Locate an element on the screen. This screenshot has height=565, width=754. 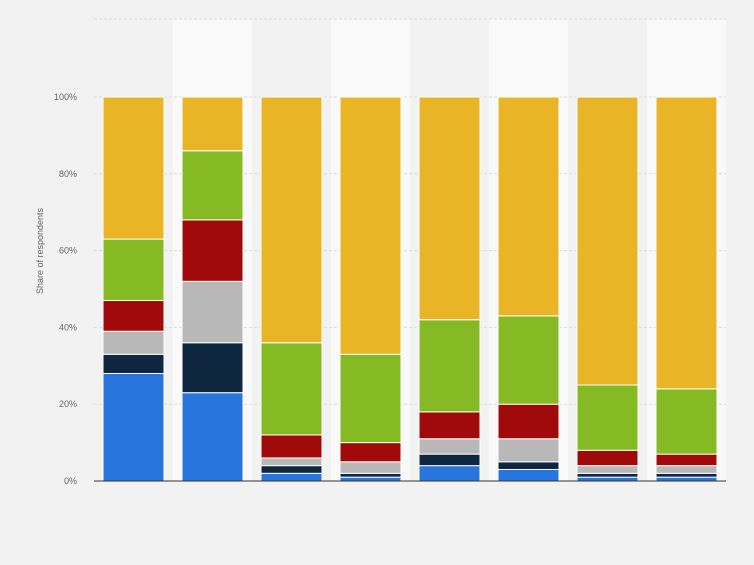
y-tick-label: 100% is located at coordinates (65, 97).